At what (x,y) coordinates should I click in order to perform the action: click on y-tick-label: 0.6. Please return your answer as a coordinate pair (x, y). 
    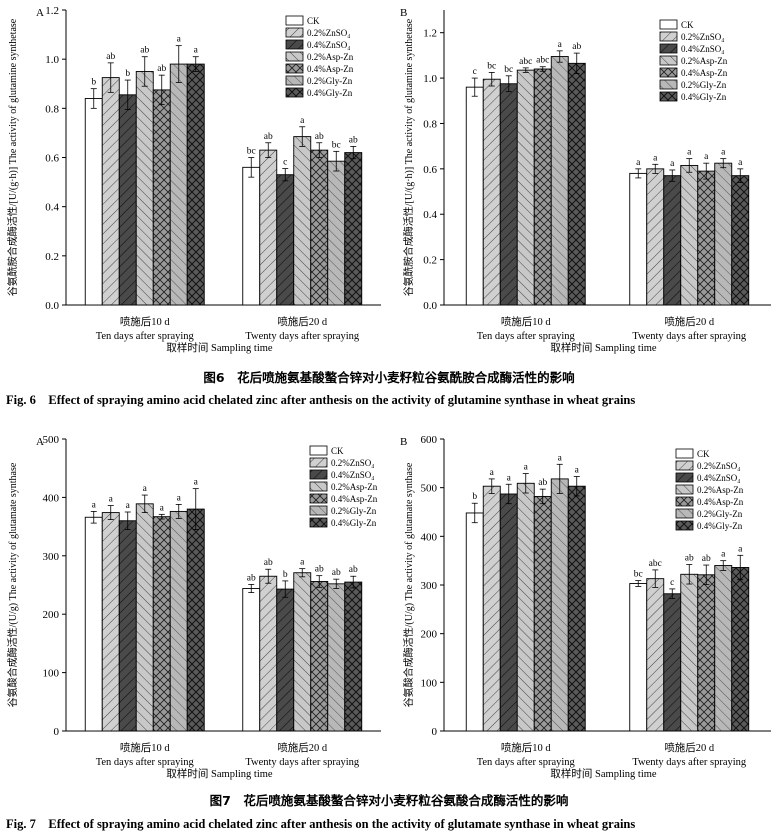
    Looking at the image, I should click on (52, 159).